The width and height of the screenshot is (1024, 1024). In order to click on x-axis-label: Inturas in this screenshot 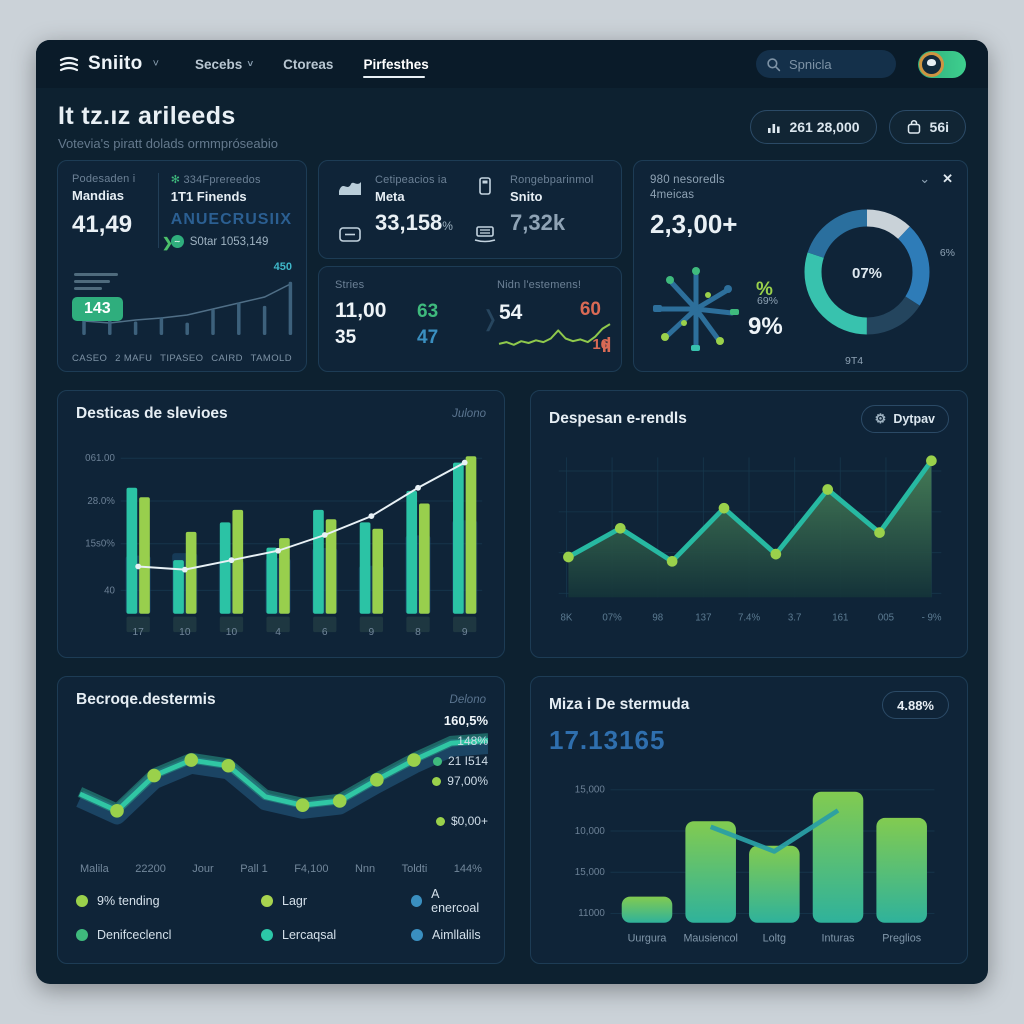, I will do `click(838, 939)`.